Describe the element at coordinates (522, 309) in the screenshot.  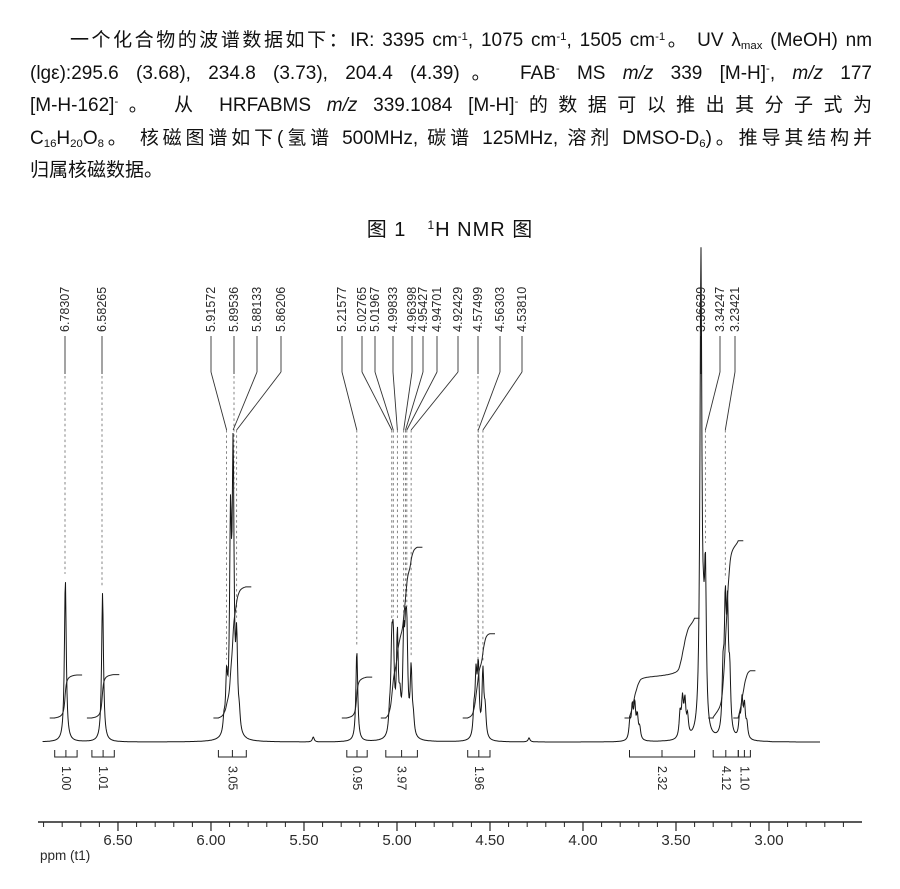
I see `peak-label: 4.53810` at that location.